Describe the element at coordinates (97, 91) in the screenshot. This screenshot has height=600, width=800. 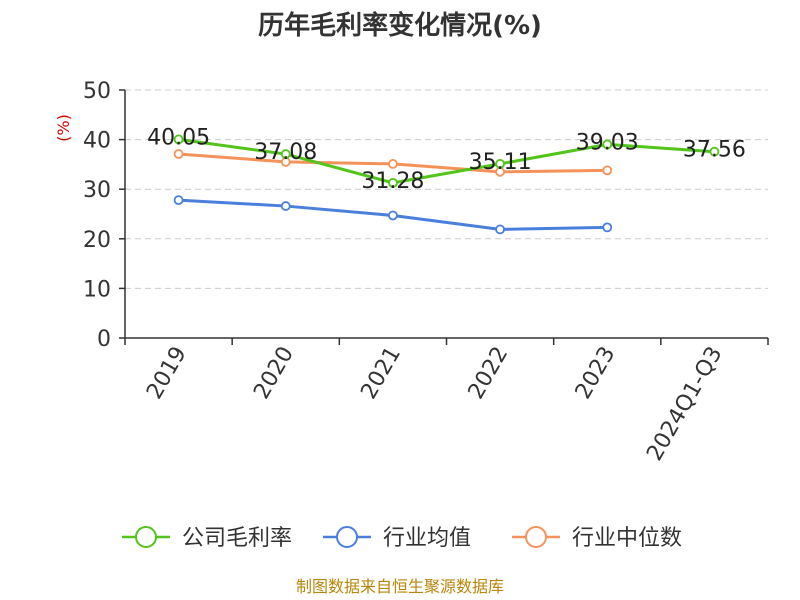
I see `y-tick-label: 50` at that location.